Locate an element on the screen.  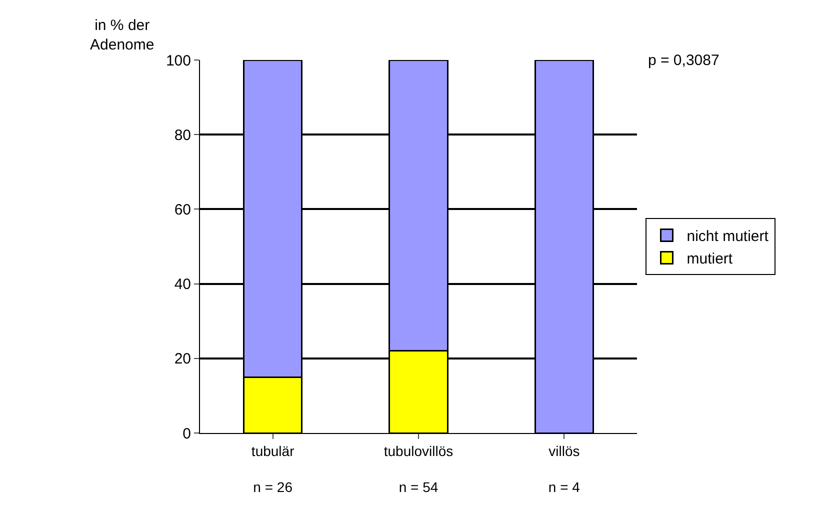
y-tick-label: 60 is located at coordinates (182, 209).